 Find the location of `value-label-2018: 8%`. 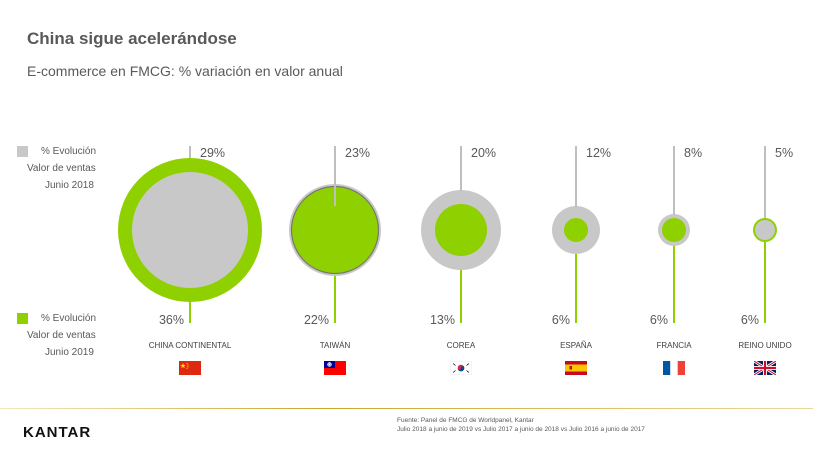

value-label-2018: 8% is located at coordinates (693, 153).